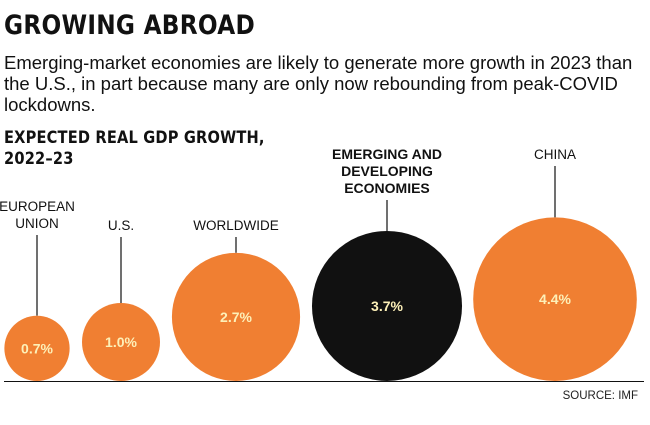  I want to click on category-label: CHINA, so click(555, 154).